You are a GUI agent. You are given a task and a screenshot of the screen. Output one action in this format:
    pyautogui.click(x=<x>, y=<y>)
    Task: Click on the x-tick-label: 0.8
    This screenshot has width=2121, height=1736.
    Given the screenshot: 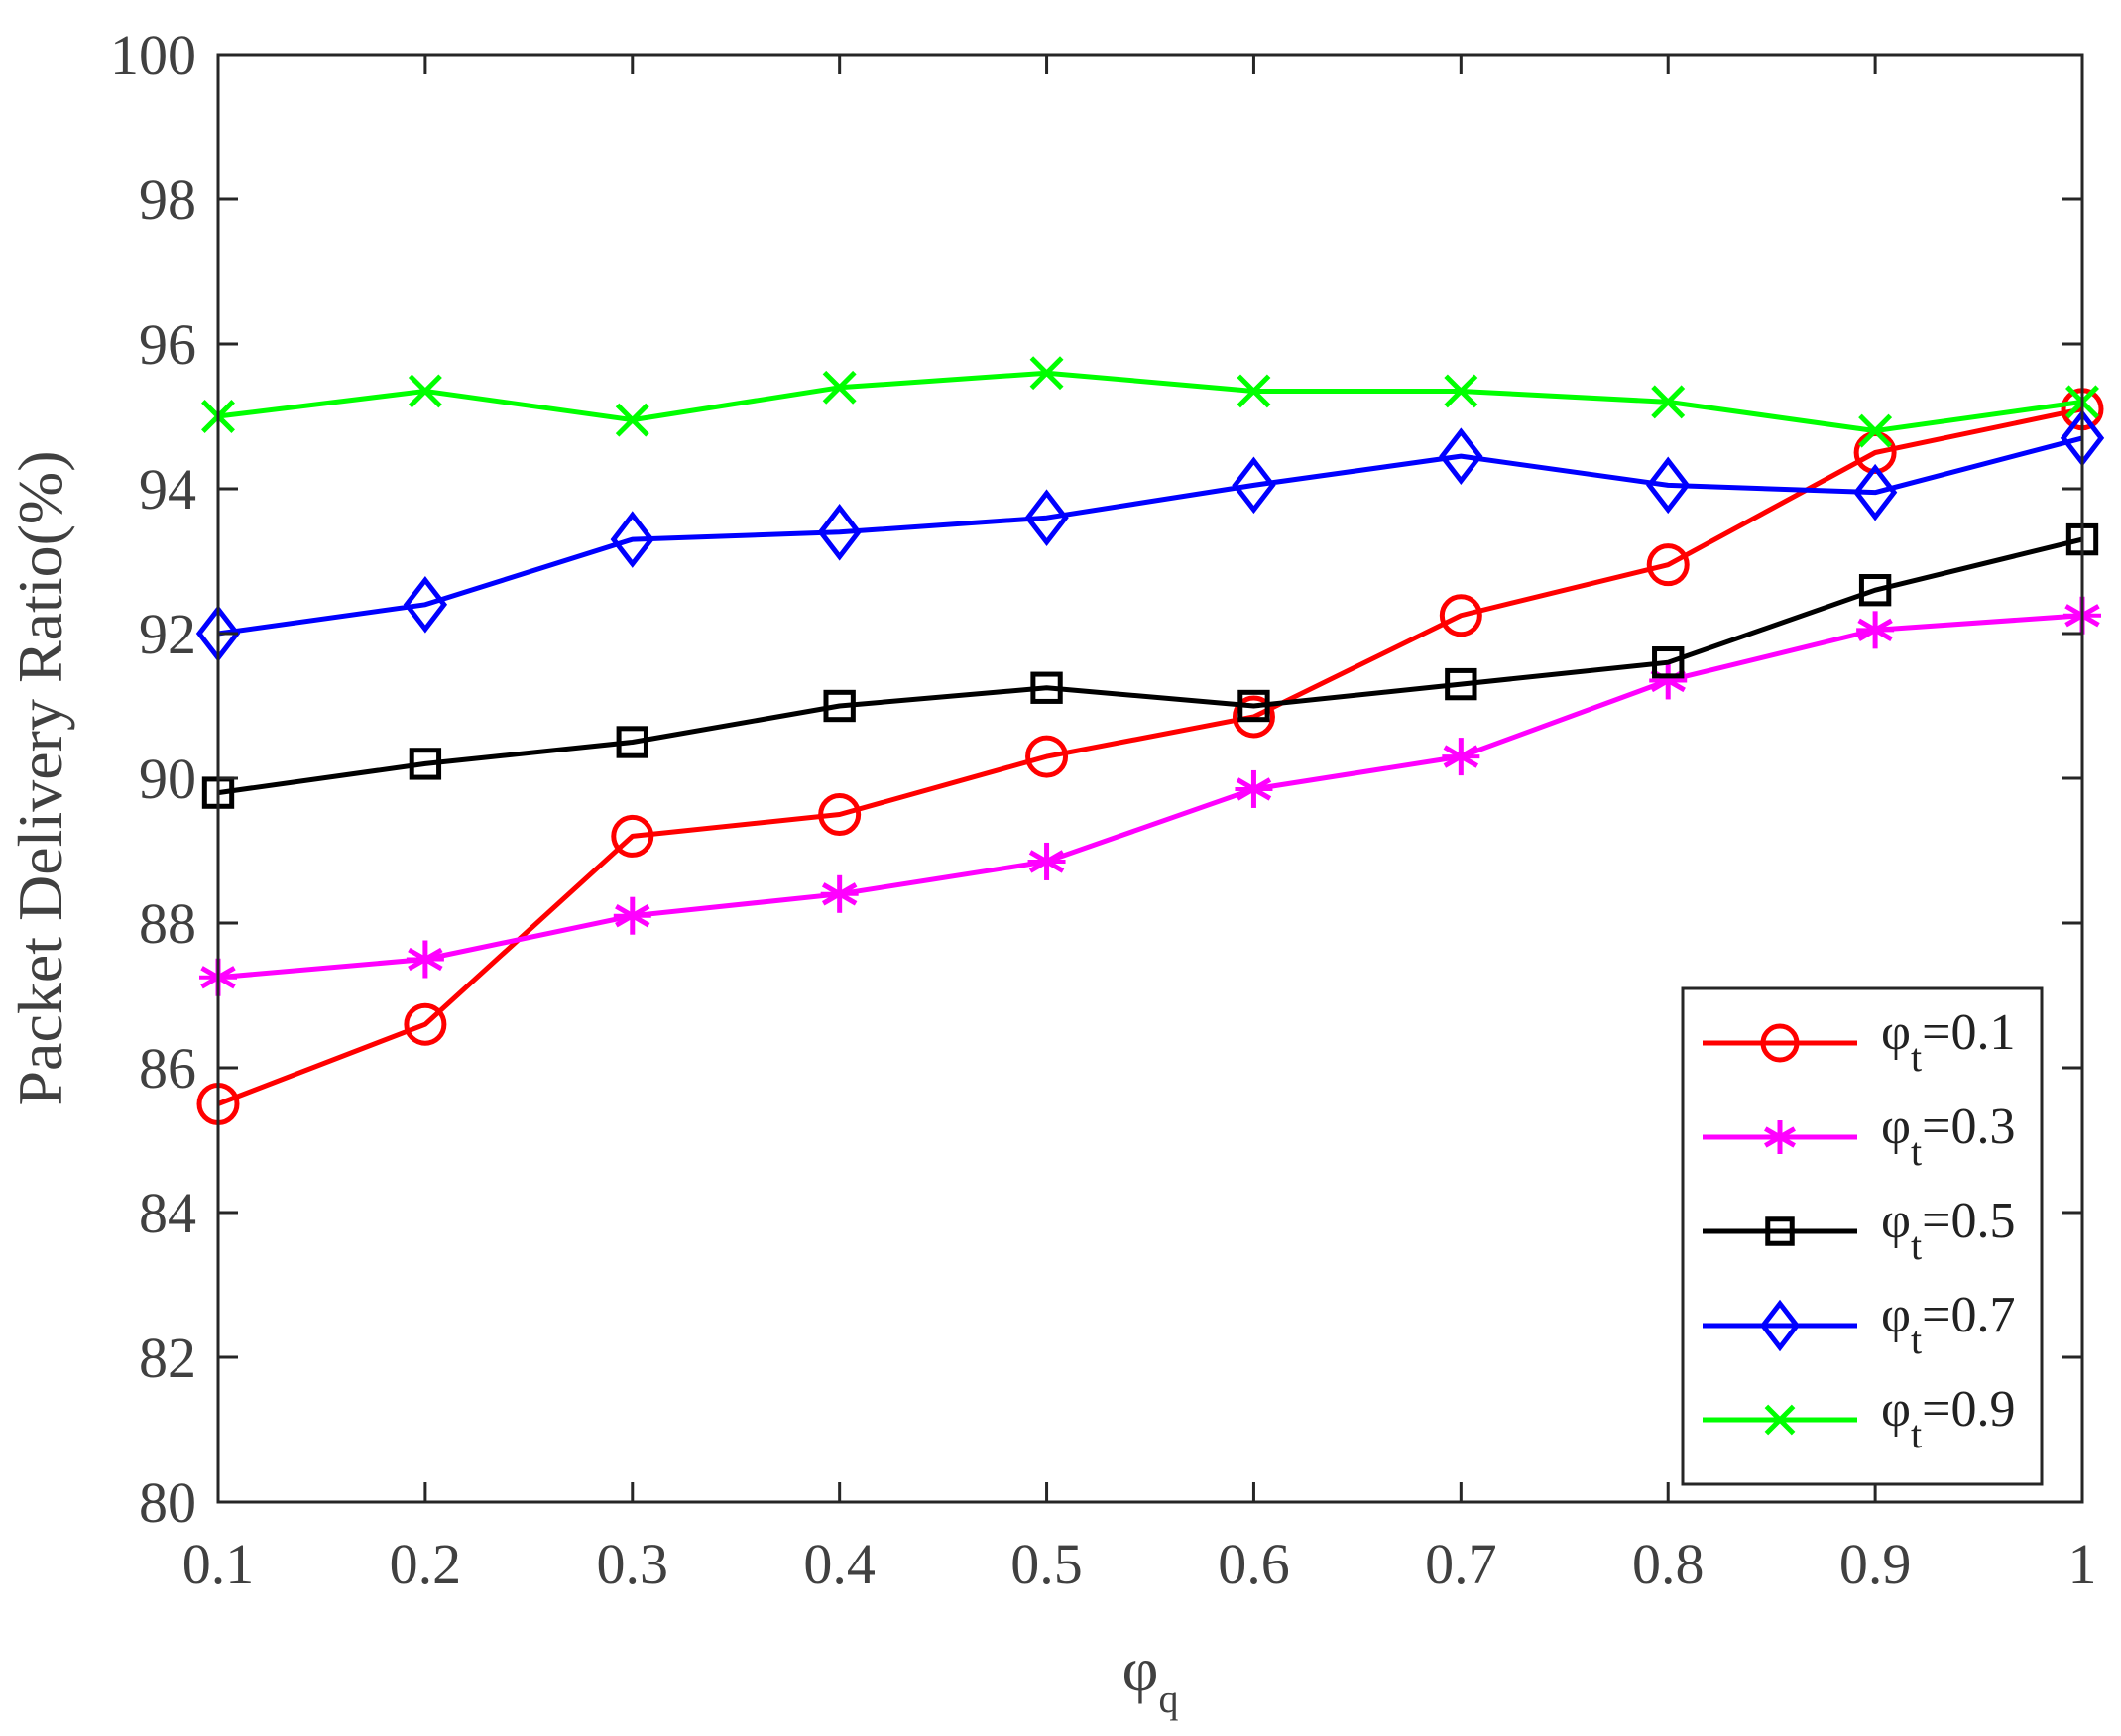 What is the action you would take?
    pyautogui.click(x=1668, y=1564)
    